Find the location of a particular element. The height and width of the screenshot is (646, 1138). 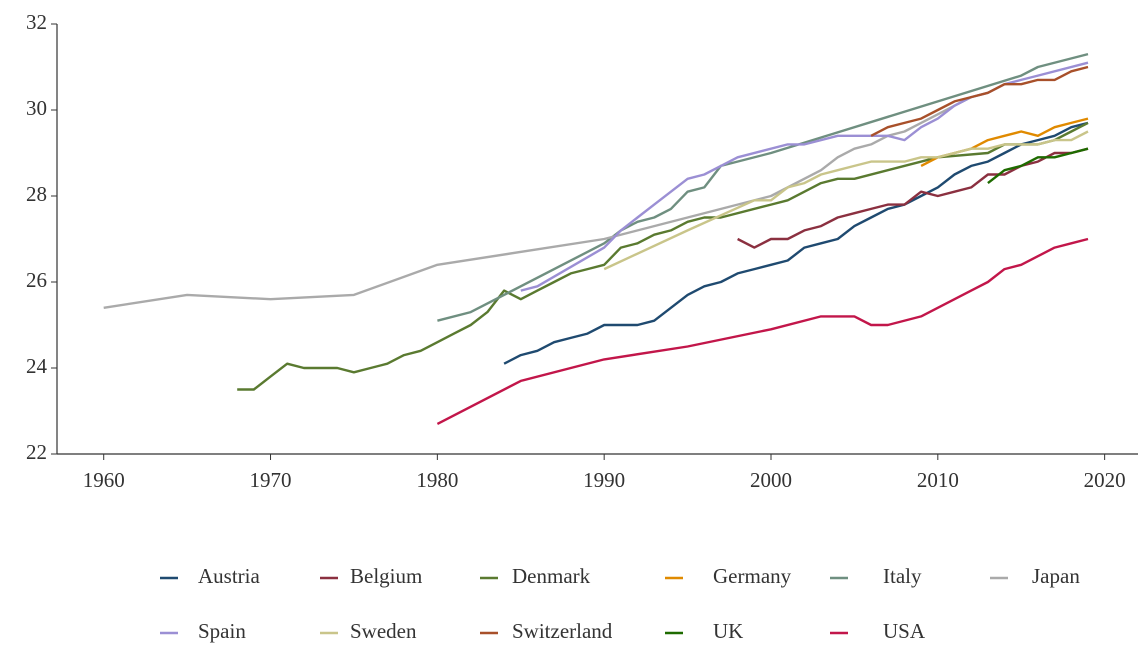

legend-label: Germany is located at coordinates (752, 576).